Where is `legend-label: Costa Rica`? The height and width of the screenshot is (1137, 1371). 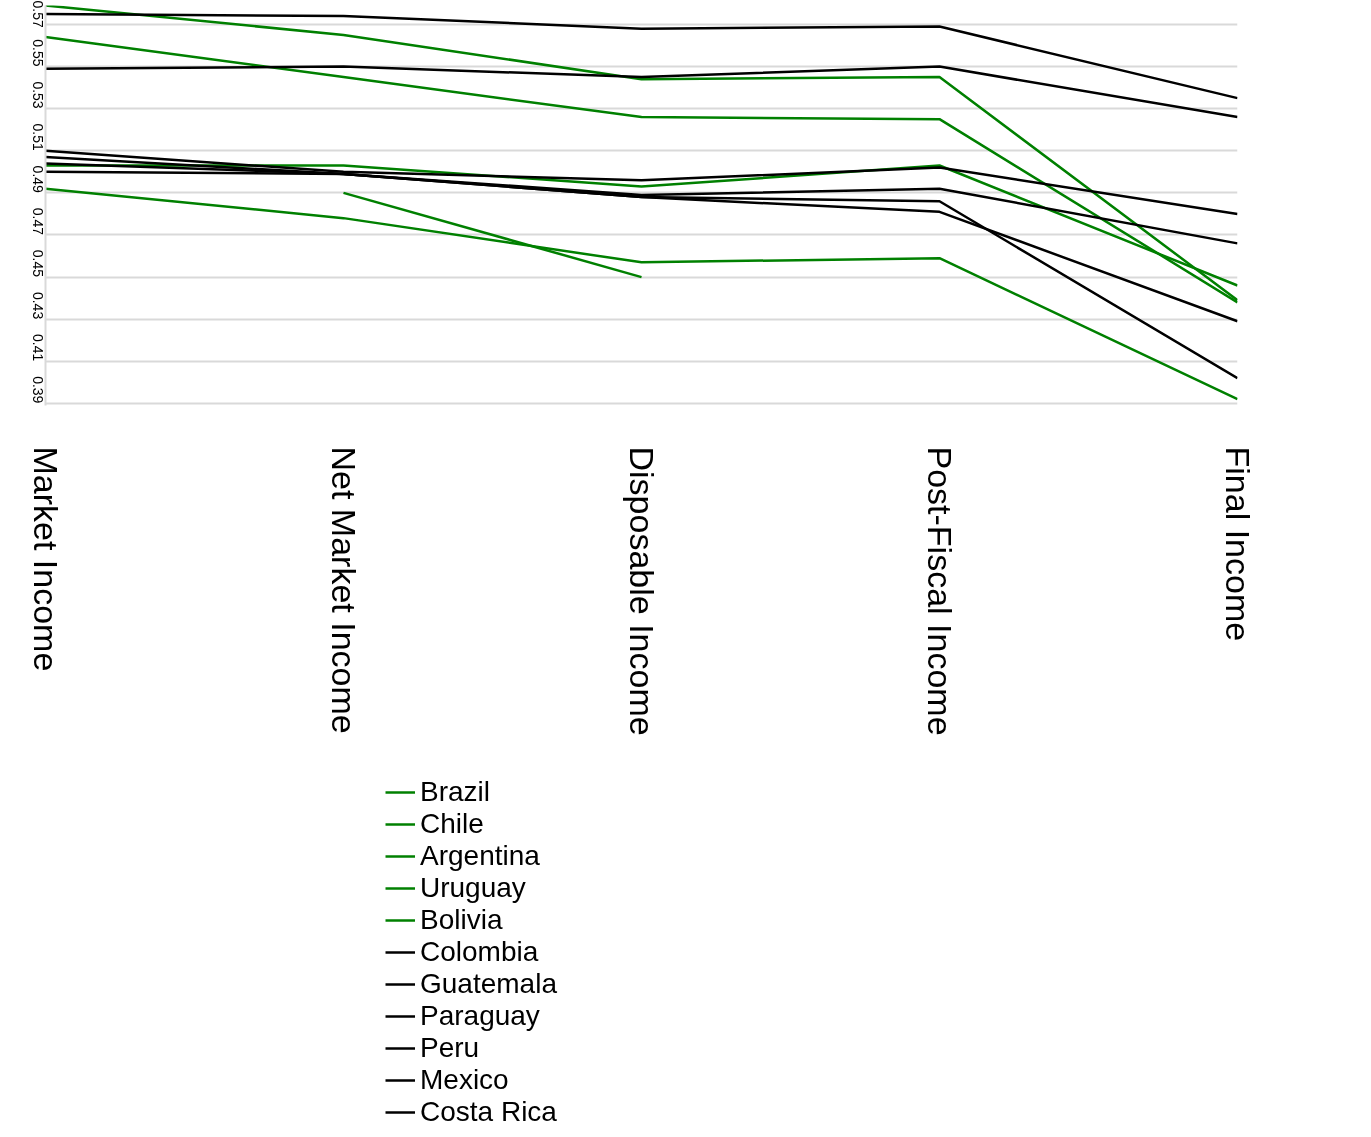 legend-label: Costa Rica is located at coordinates (488, 1112).